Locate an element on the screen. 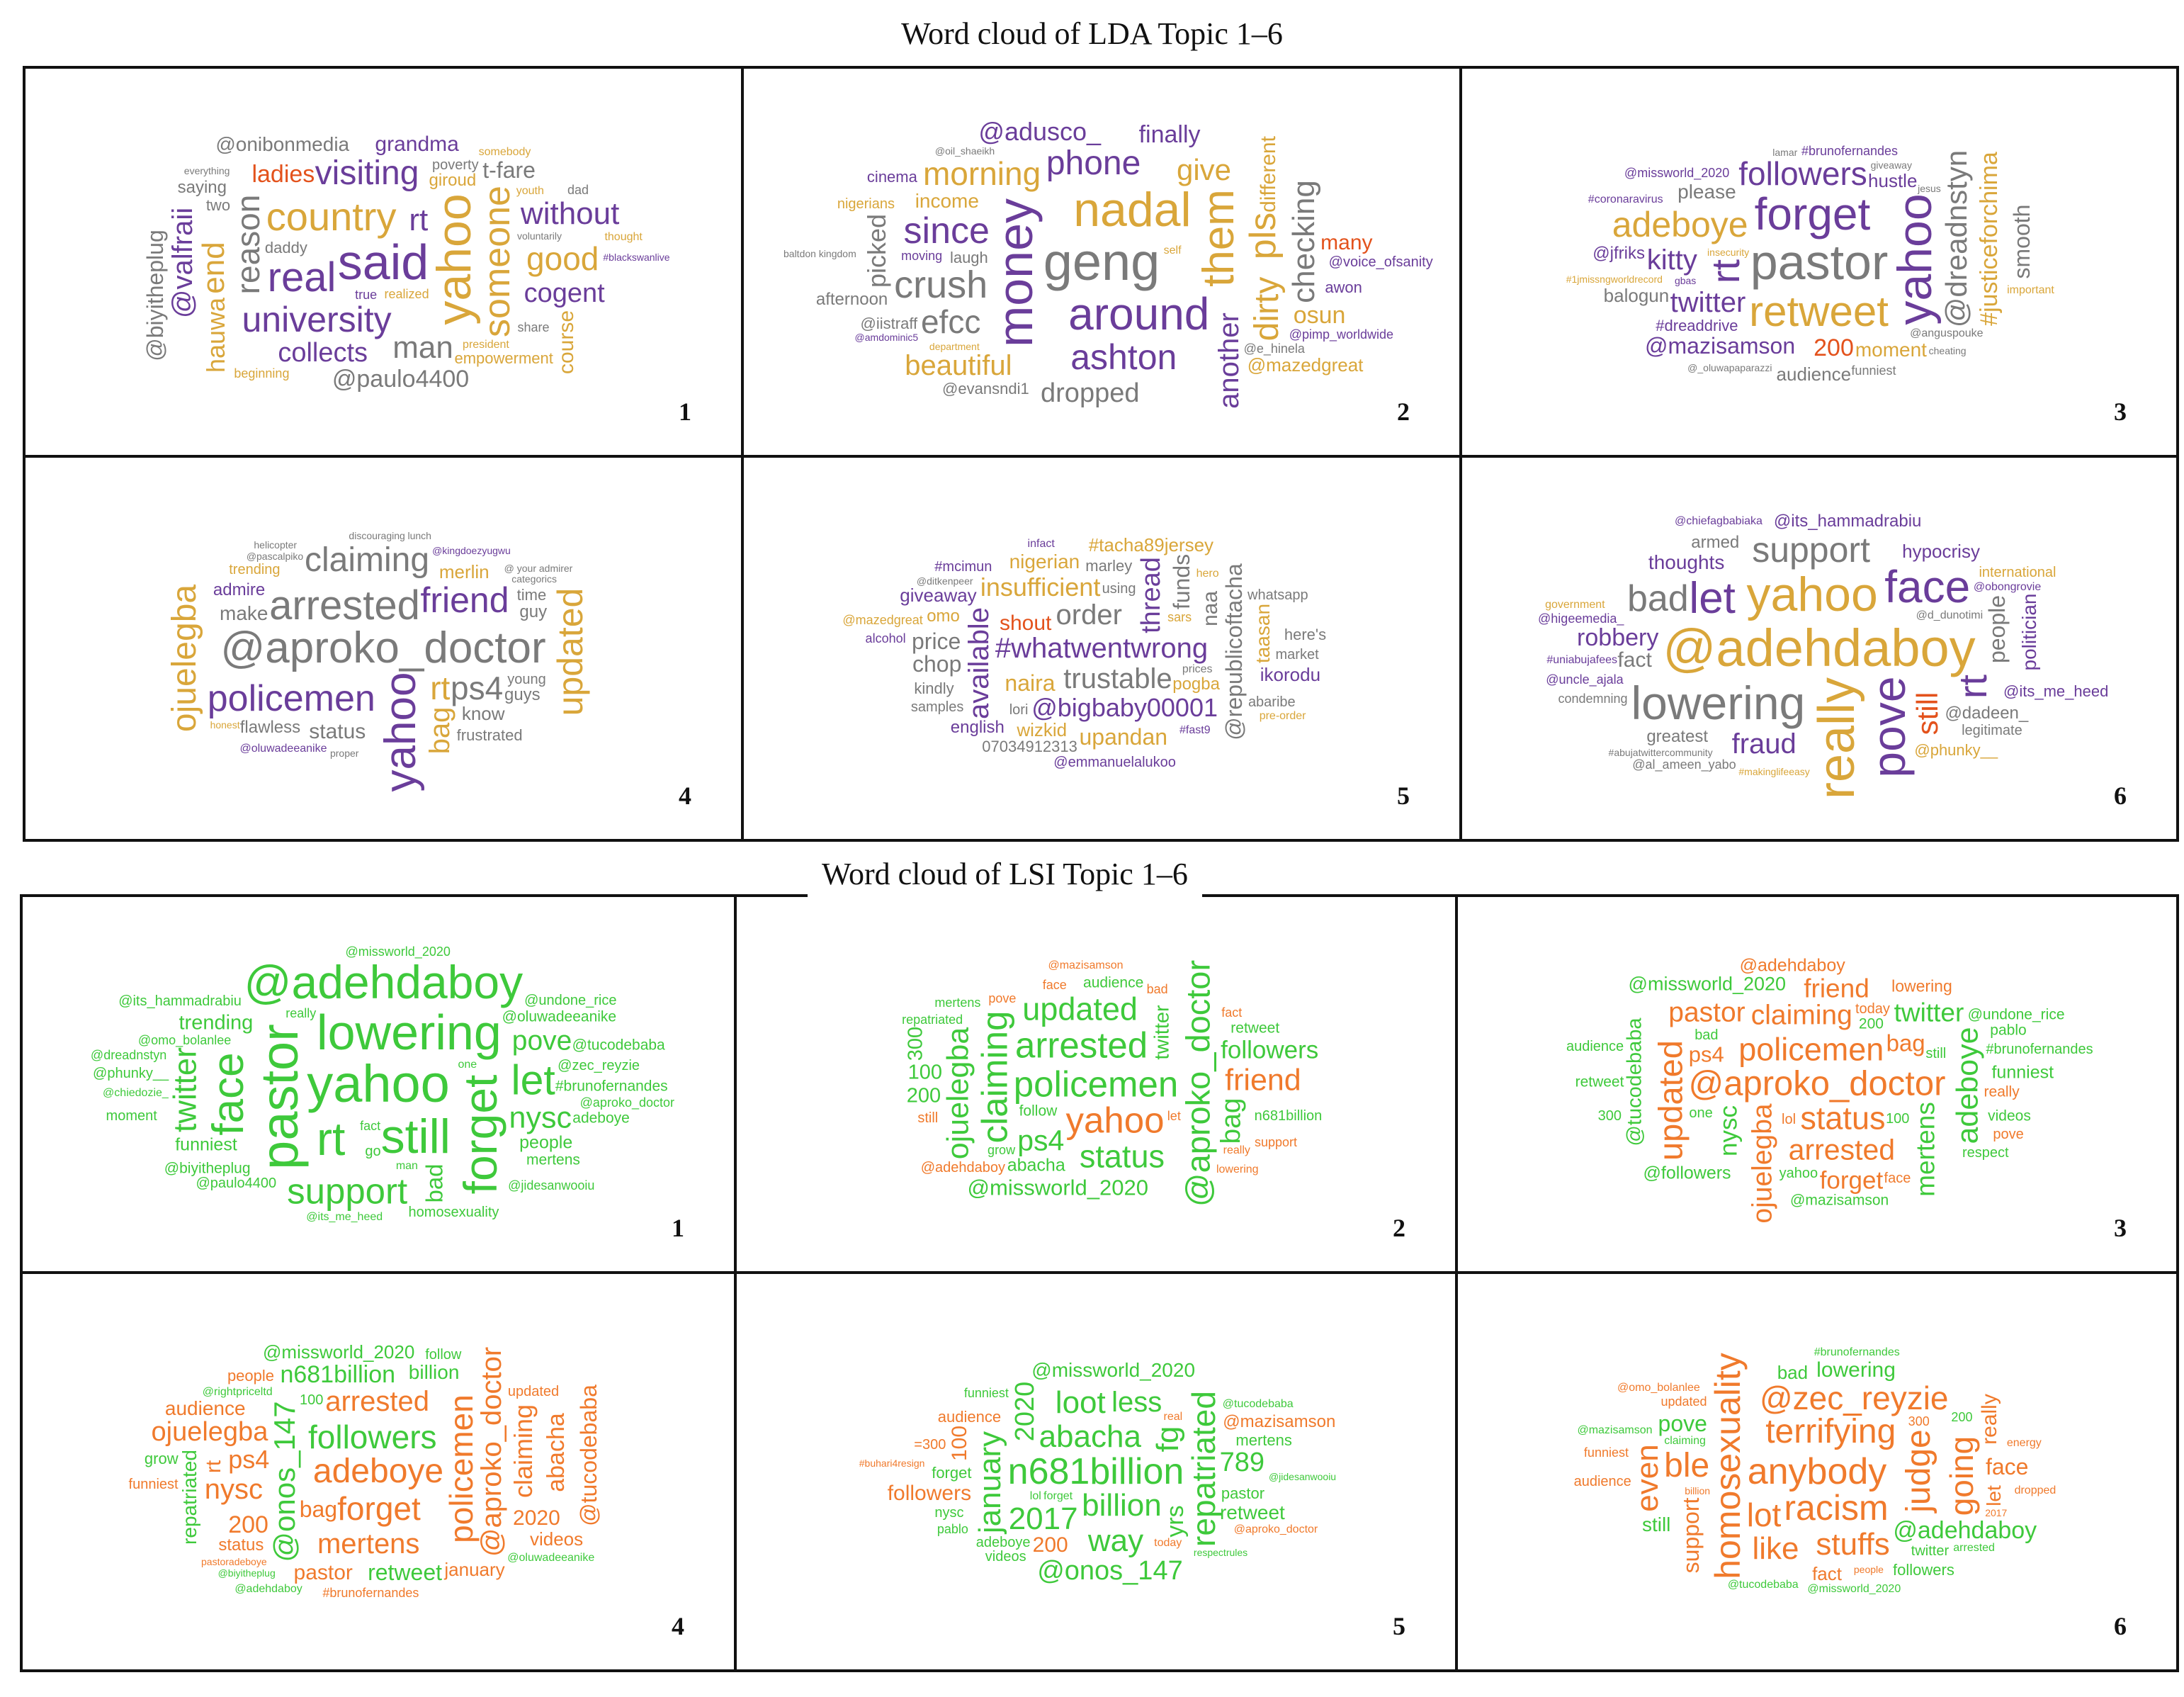 The height and width of the screenshot is (1697, 2184). cloud-word: pastoradeboye is located at coordinates (233, 1561).